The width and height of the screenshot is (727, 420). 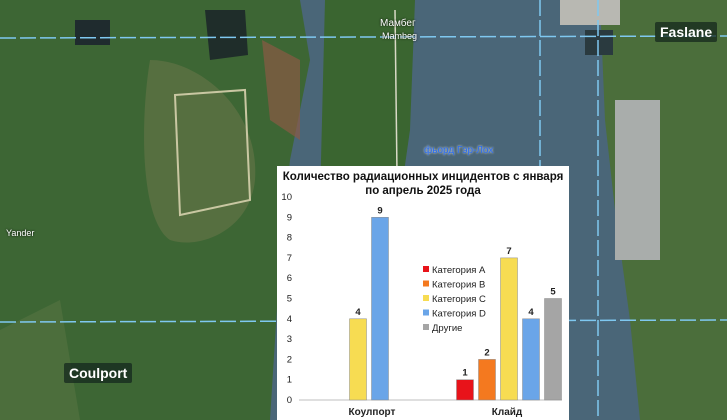 What do you see at coordinates (289, 339) in the screenshot?
I see `y-tick-label: 3` at bounding box center [289, 339].